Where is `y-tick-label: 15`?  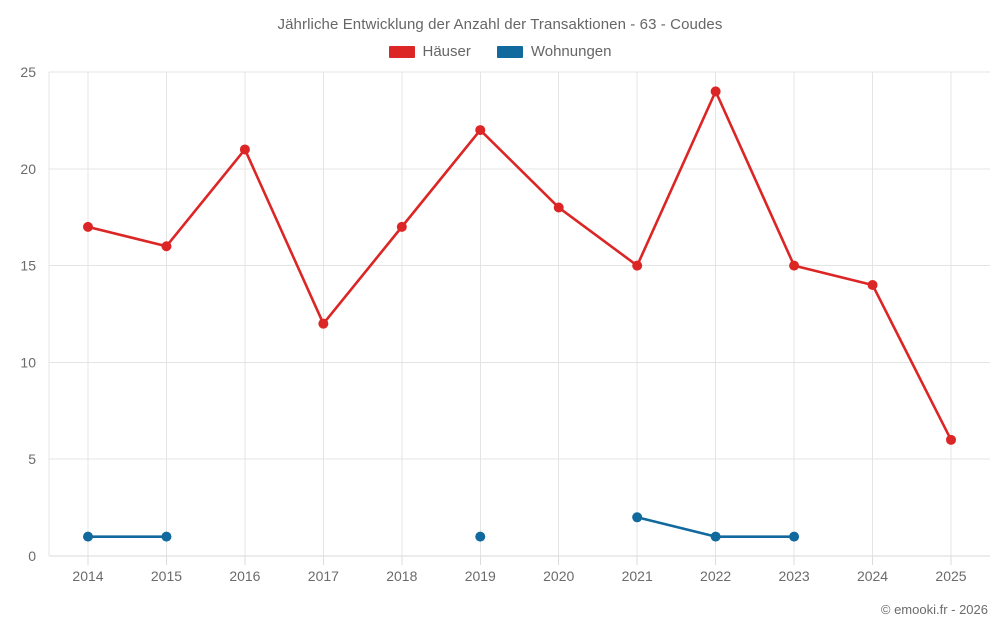 y-tick-label: 15 is located at coordinates (28, 266).